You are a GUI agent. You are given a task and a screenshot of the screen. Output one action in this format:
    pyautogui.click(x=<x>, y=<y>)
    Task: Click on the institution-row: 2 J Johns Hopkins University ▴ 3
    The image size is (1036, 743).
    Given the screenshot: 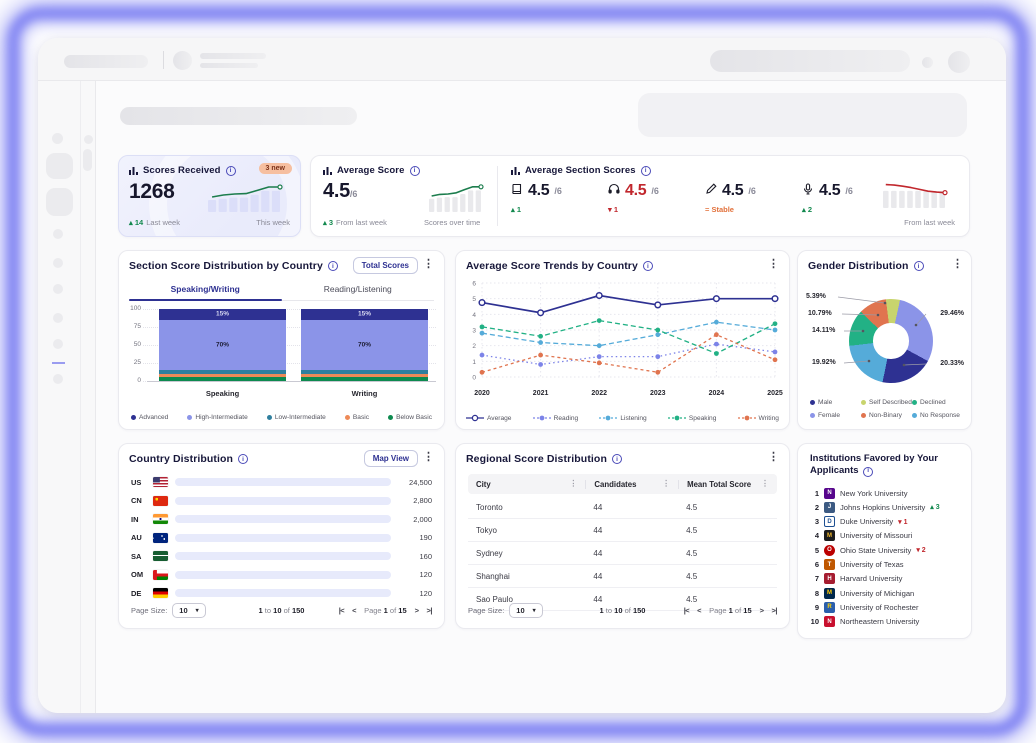 What is the action you would take?
    pyautogui.click(x=886, y=507)
    